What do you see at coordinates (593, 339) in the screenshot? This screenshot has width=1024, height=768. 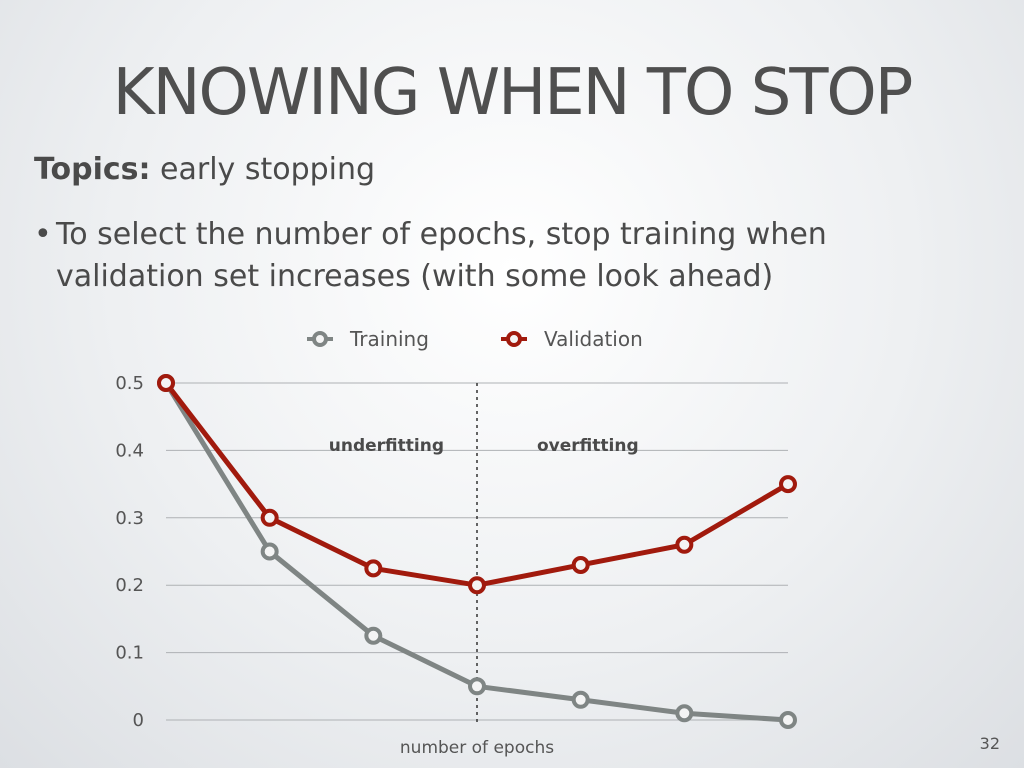 I see `legend-label: Validation` at bounding box center [593, 339].